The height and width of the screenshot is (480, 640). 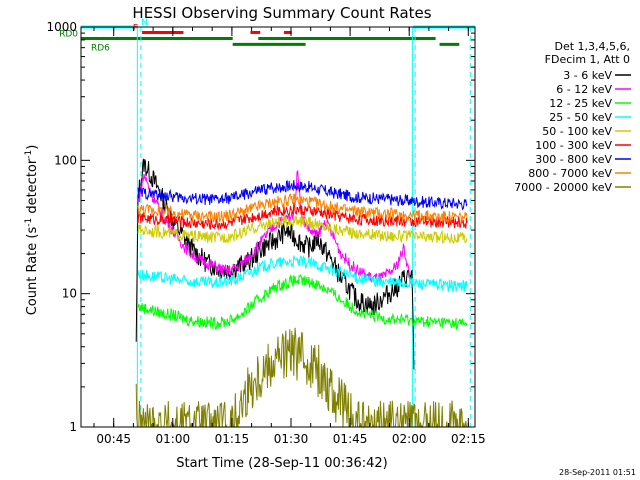 I want to click on y-axis-label-sup1: -1, so click(x=29, y=222).